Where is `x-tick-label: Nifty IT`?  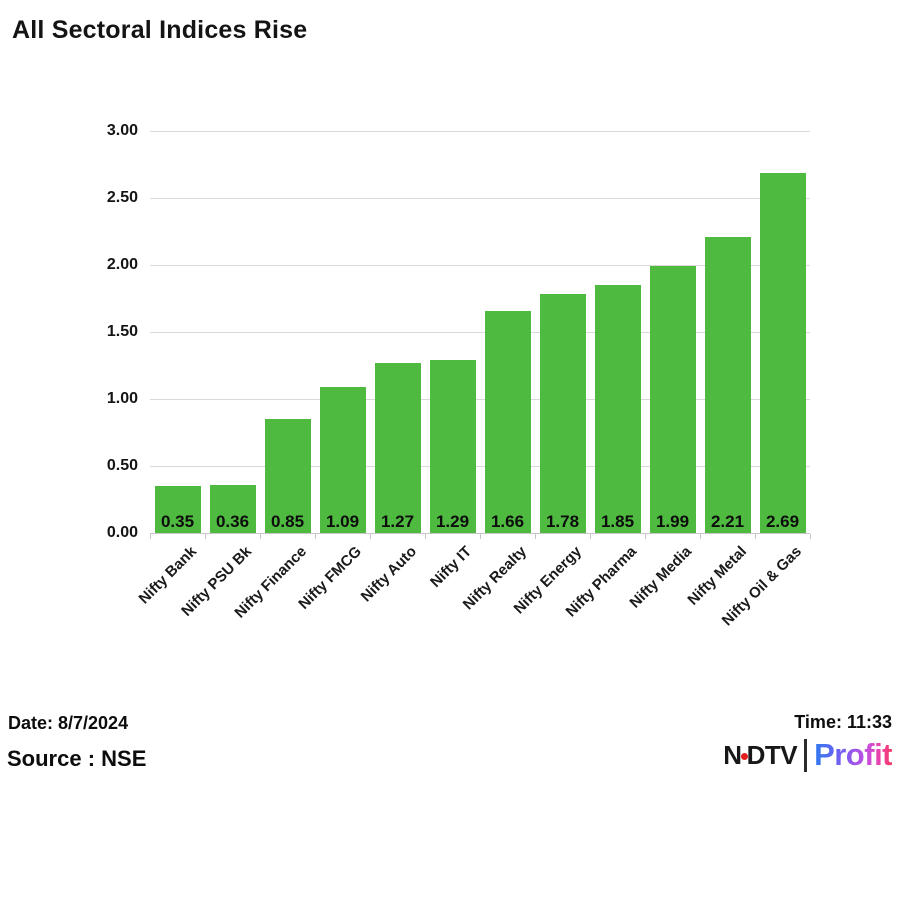
x-tick-label: Nifty IT is located at coordinates (450, 567).